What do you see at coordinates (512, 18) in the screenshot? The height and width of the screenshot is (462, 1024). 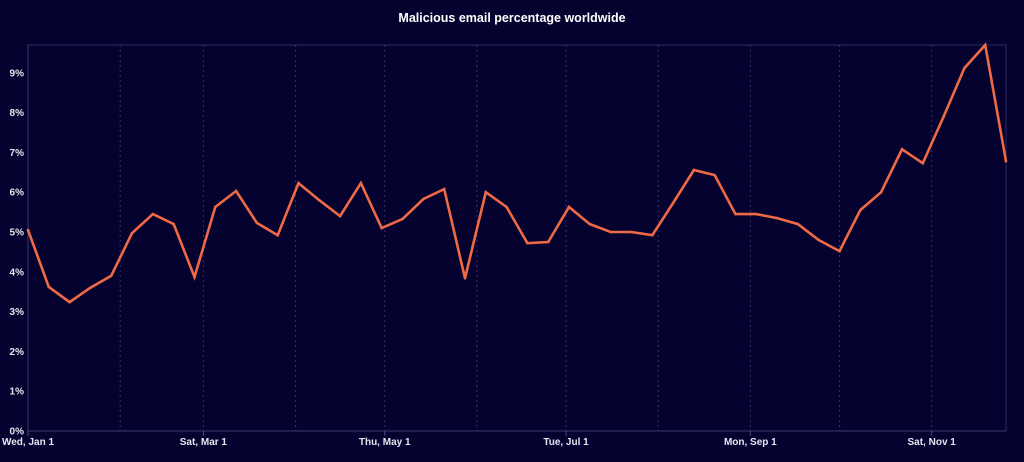 I see `chart-title: Malicious email percentage worldwide` at bounding box center [512, 18].